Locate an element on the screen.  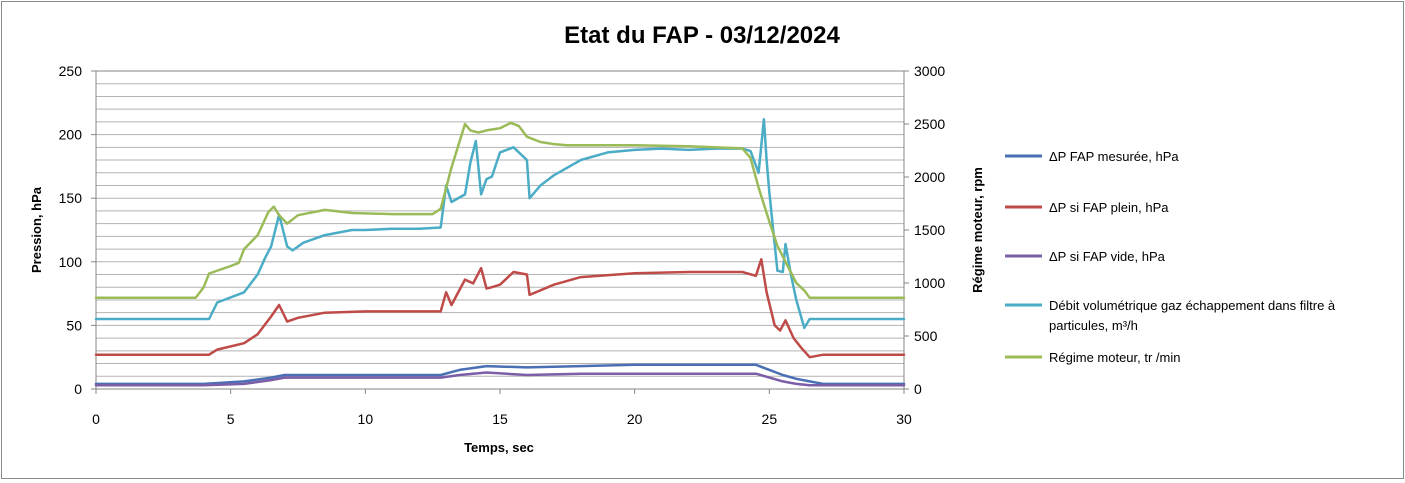
y2-tick-label: 500 is located at coordinates (926, 336).